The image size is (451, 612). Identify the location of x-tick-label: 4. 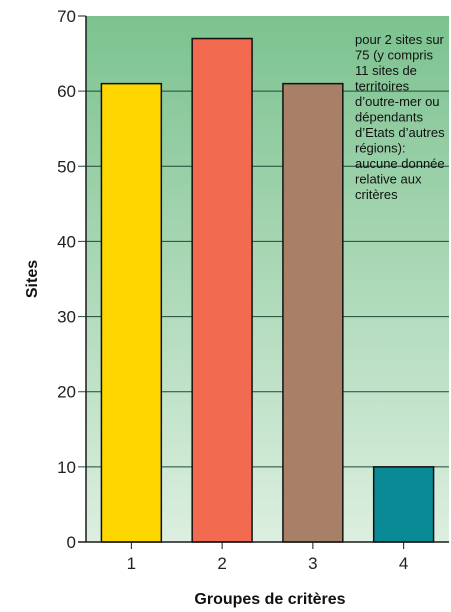
(403, 563).